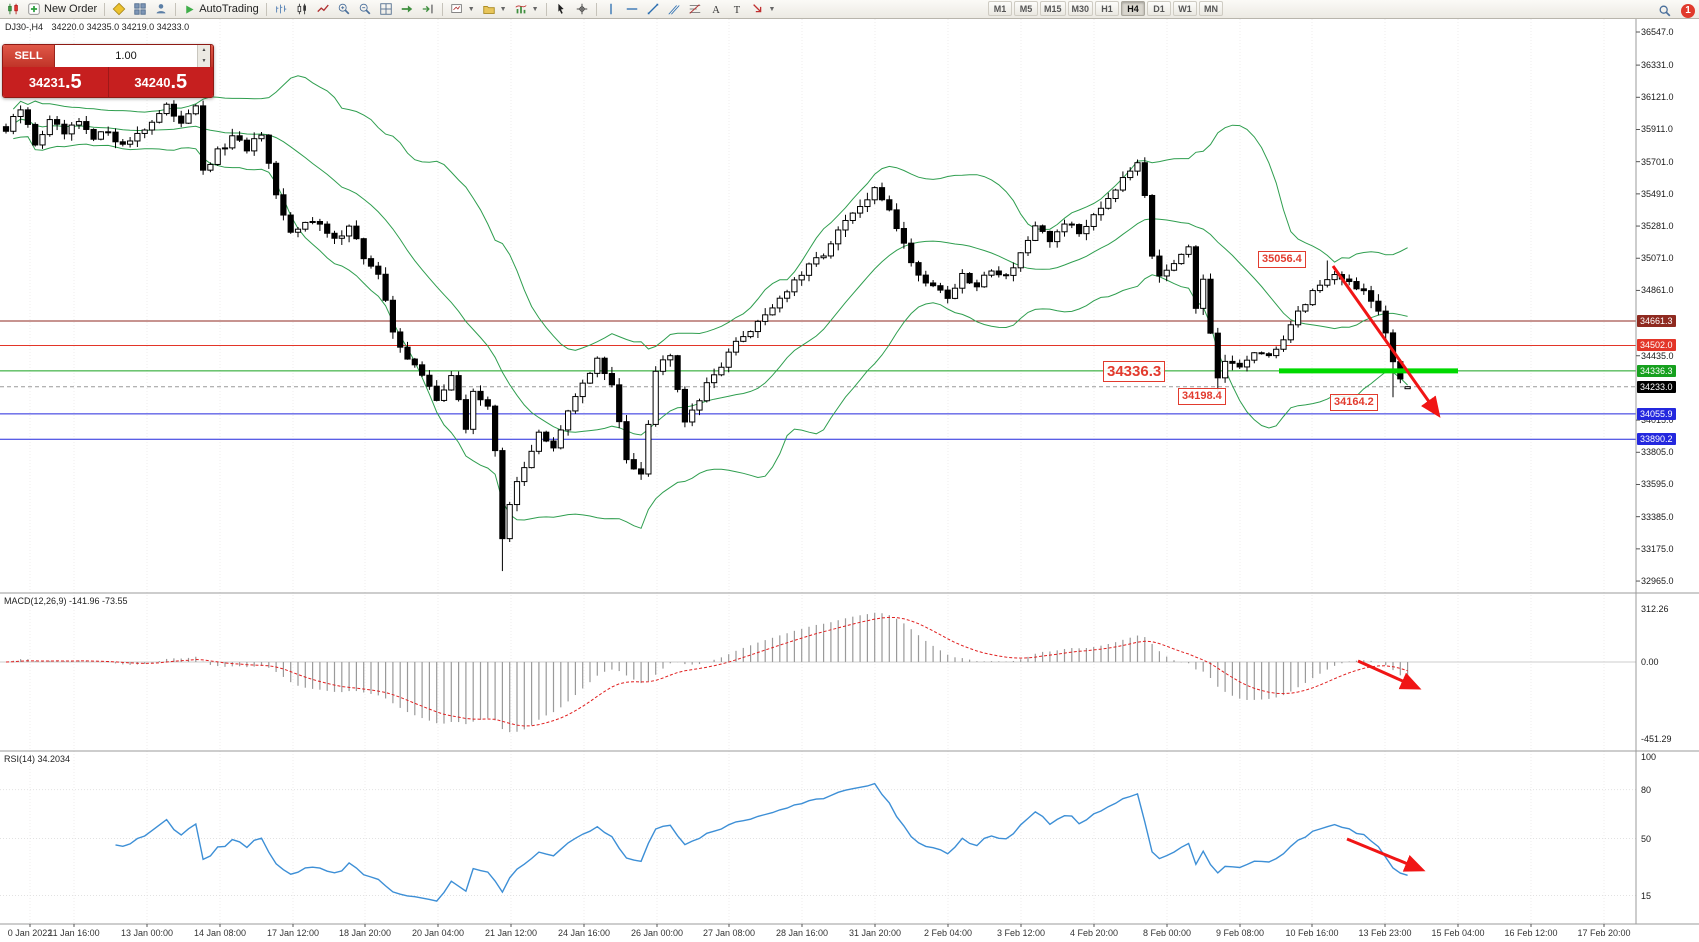 The width and height of the screenshot is (1699, 942). Describe the element at coordinates (1656, 738) in the screenshot. I see `macd-scale-label: -451.29` at that location.